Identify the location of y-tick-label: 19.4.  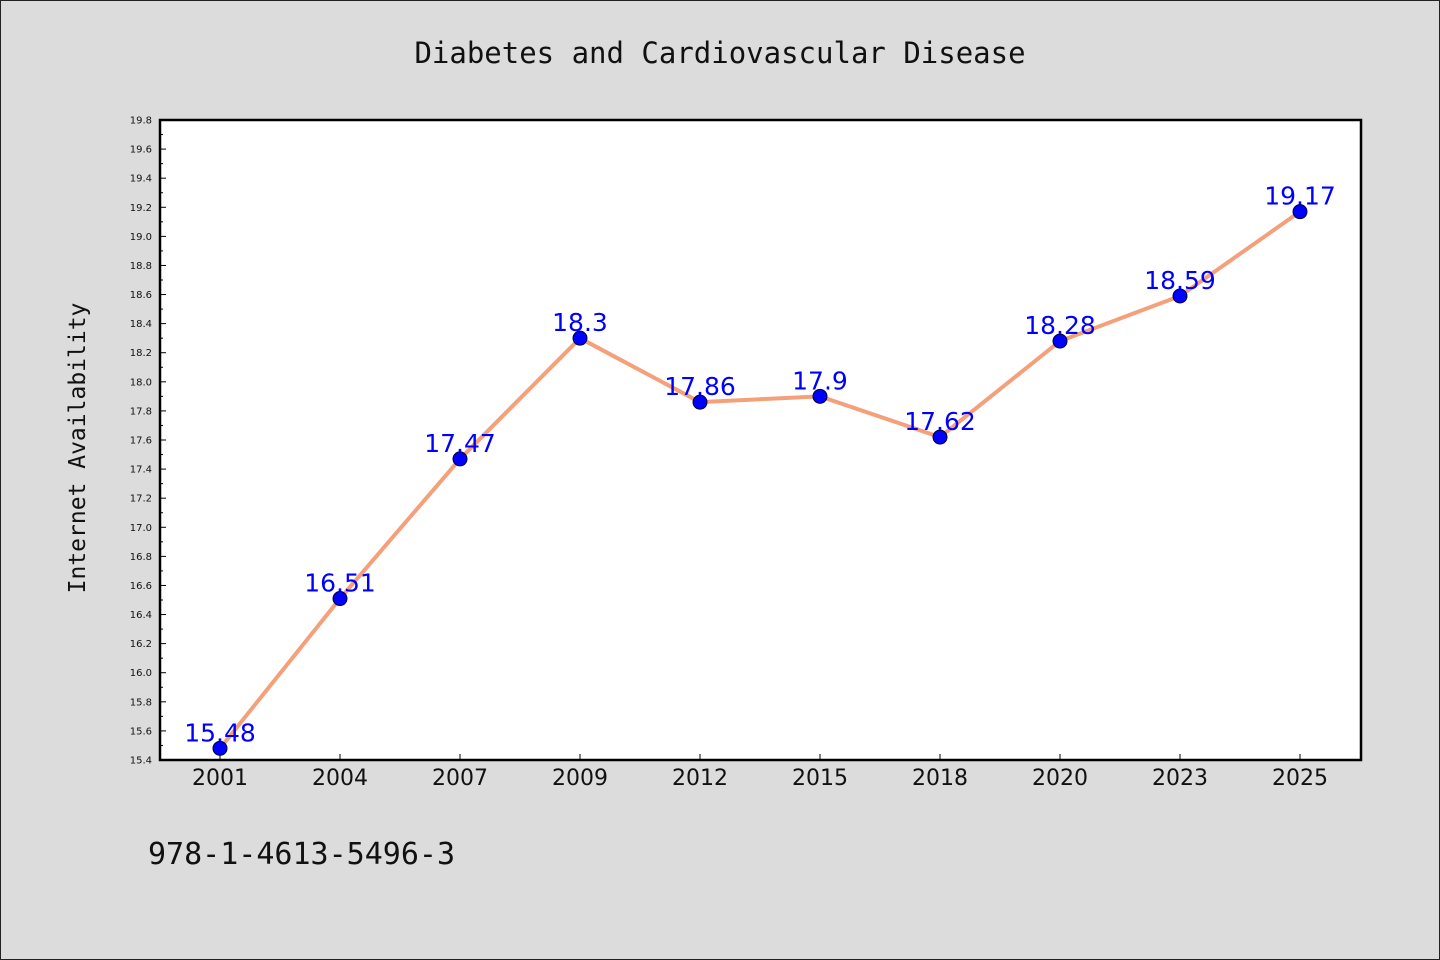
(141, 179).